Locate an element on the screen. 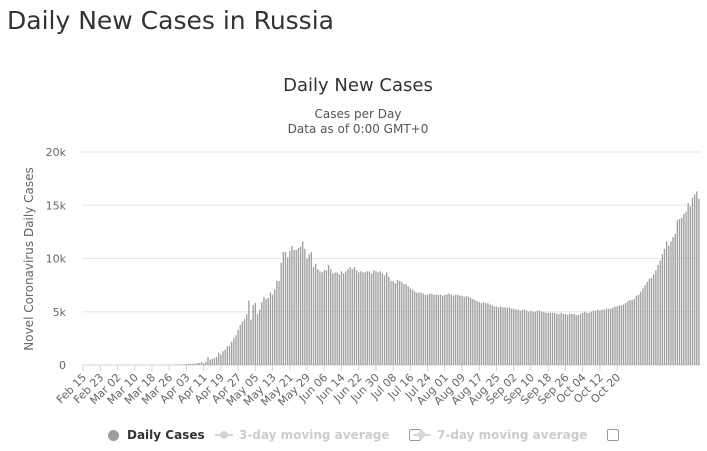 The image size is (707, 451). legend-item-3-day-average: 3-day moving average is located at coordinates (318, 435).